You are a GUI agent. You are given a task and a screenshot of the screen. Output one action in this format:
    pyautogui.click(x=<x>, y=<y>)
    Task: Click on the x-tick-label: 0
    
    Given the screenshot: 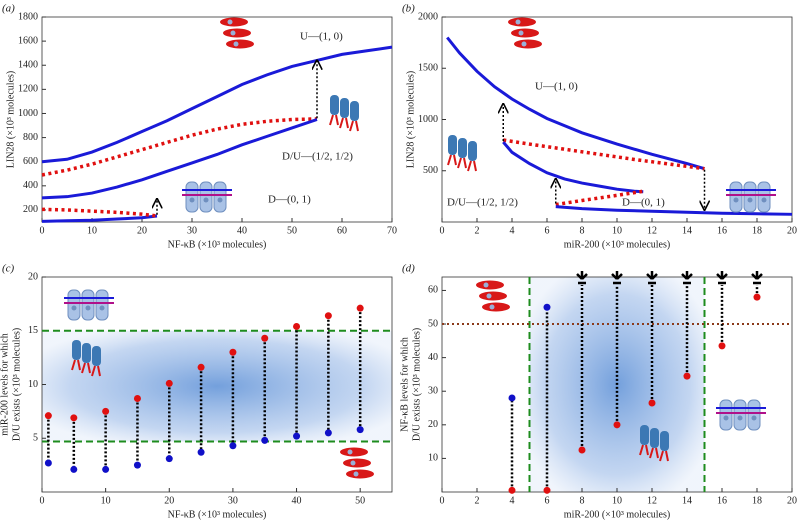 What is the action you would take?
    pyautogui.click(x=42, y=230)
    